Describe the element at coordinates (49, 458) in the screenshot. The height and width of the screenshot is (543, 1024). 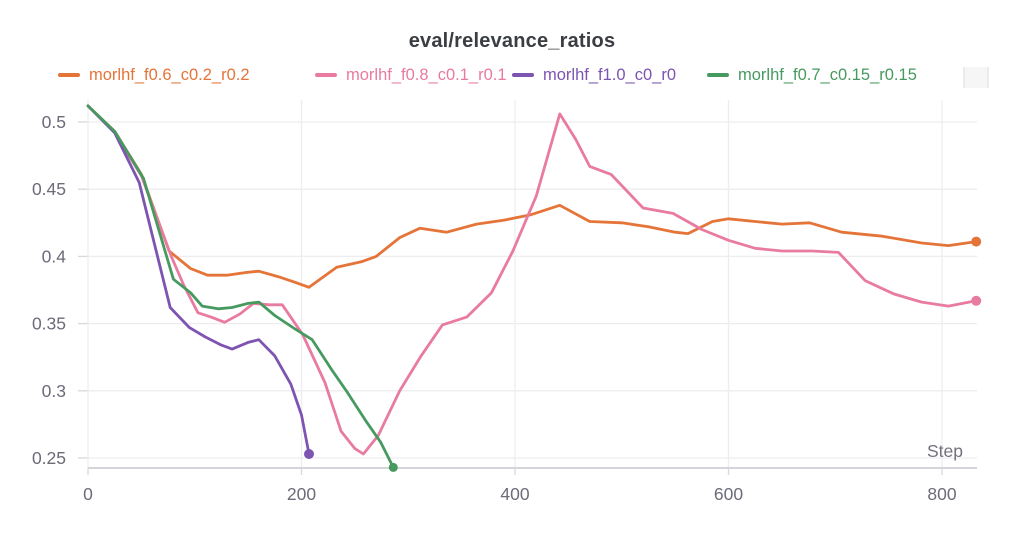
I see `y-tick-label: 0.25` at that location.